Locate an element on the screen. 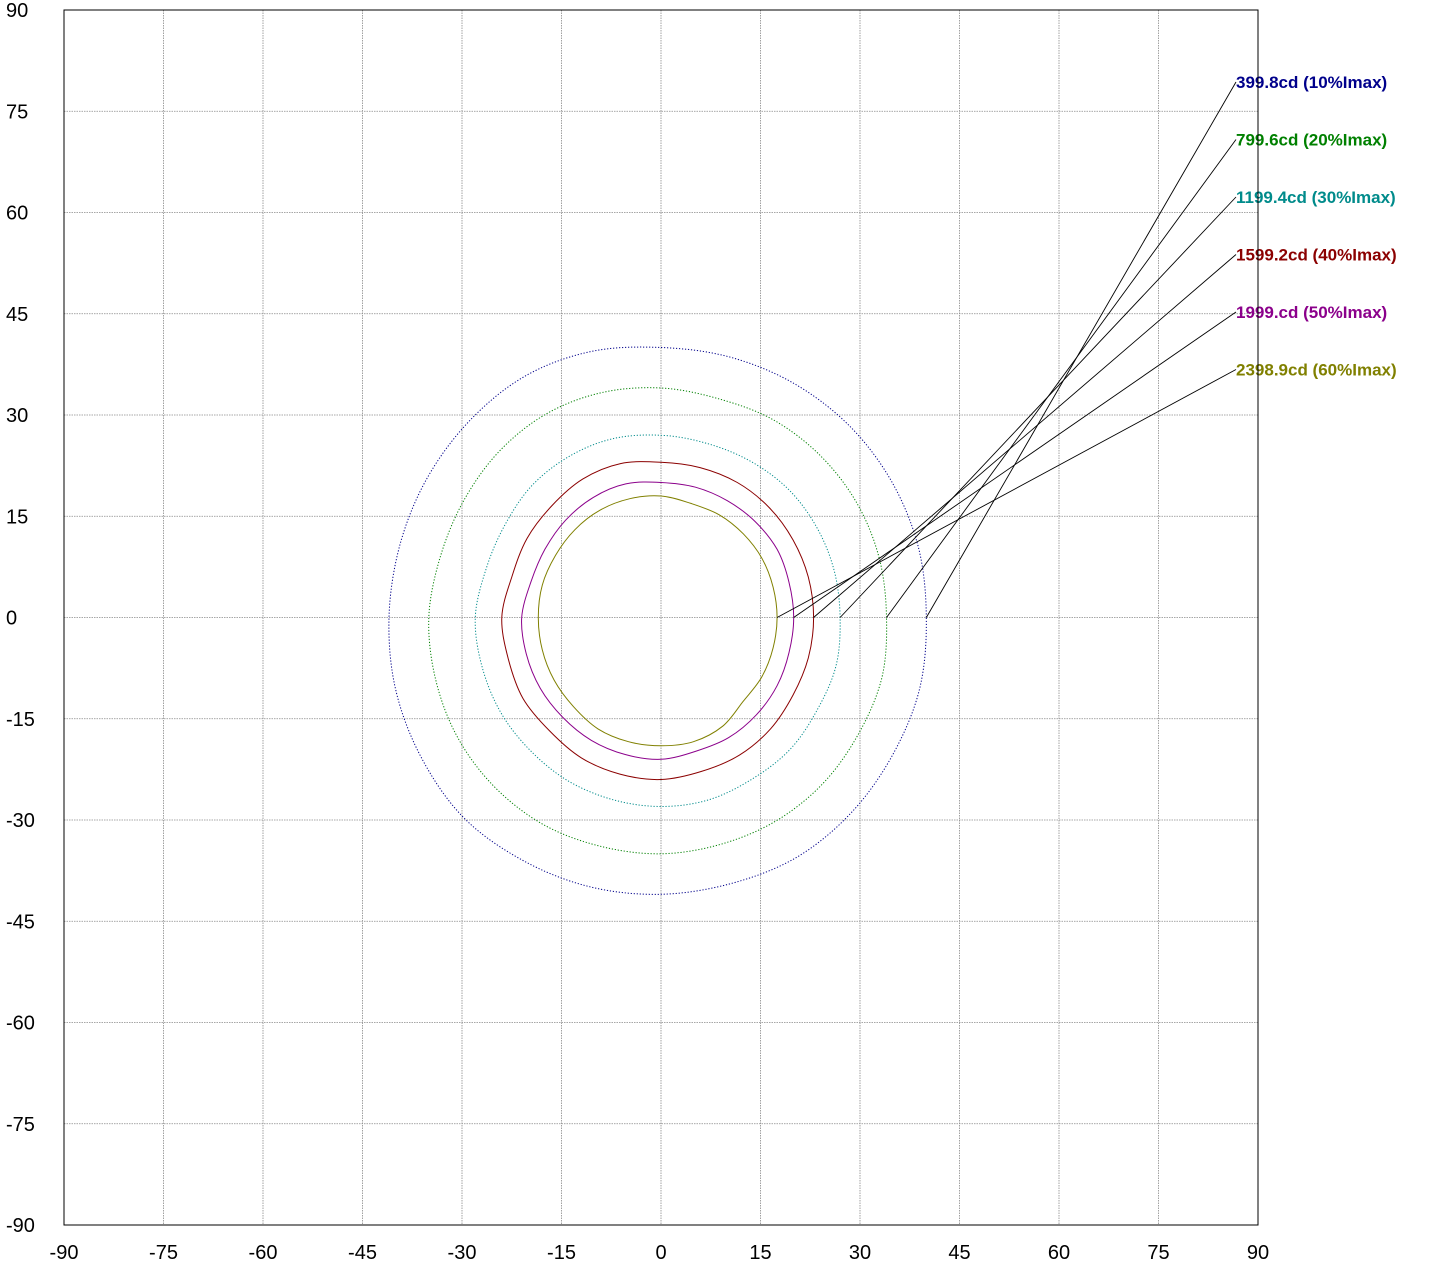 This screenshot has width=1455, height=1269. x-tick-label: 30 is located at coordinates (860, 1253).